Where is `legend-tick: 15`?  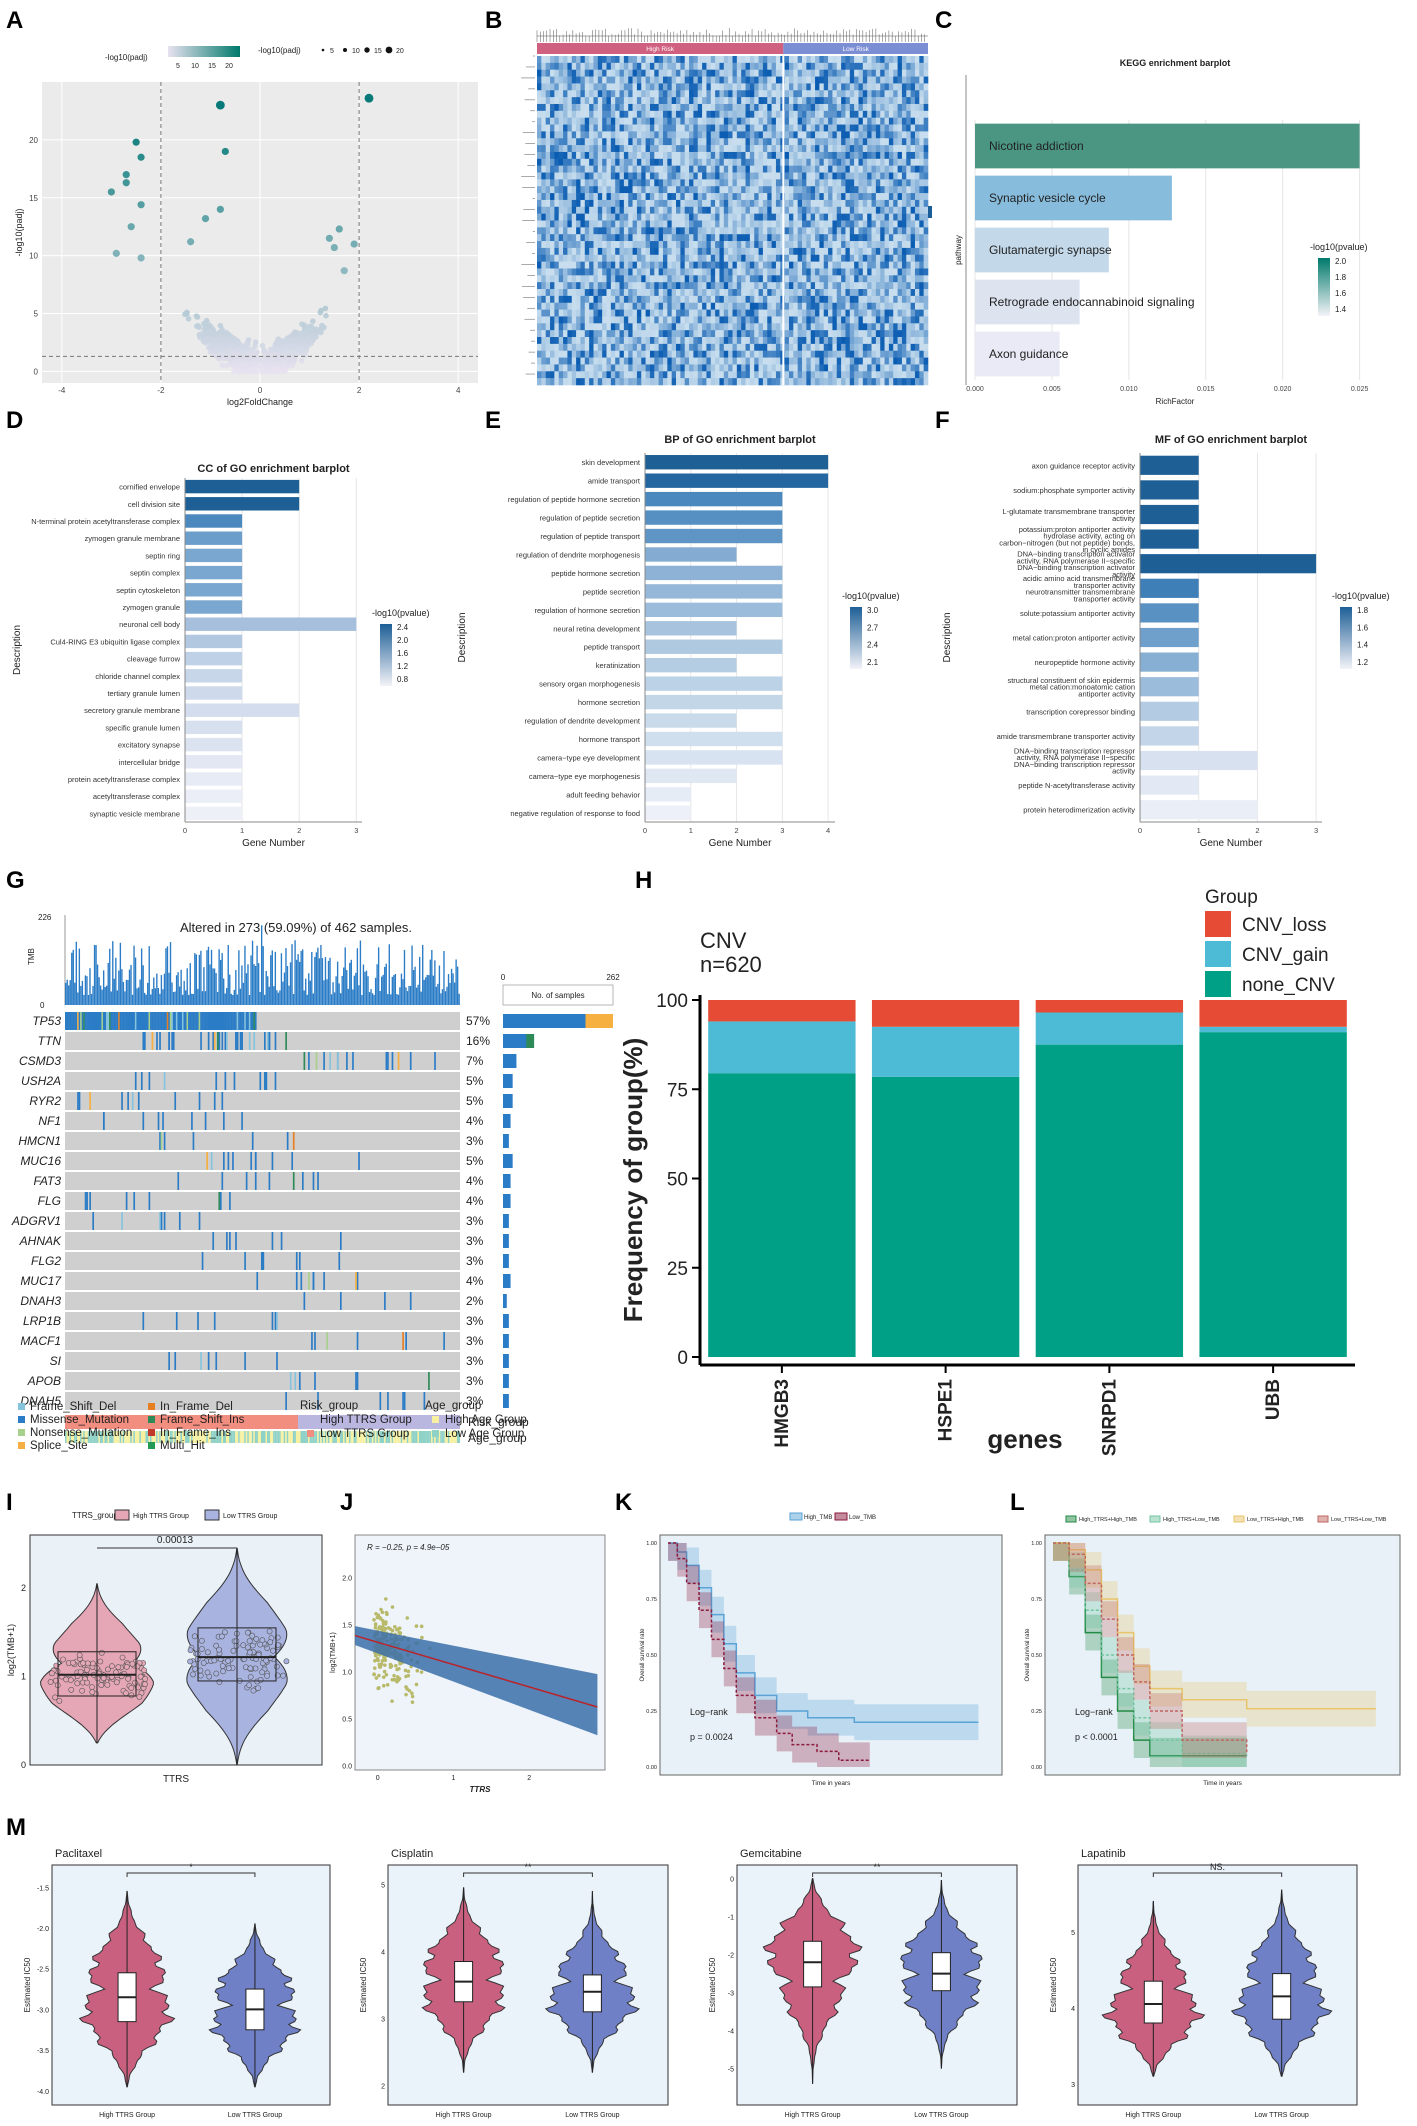
legend-tick: 15 is located at coordinates (378, 51).